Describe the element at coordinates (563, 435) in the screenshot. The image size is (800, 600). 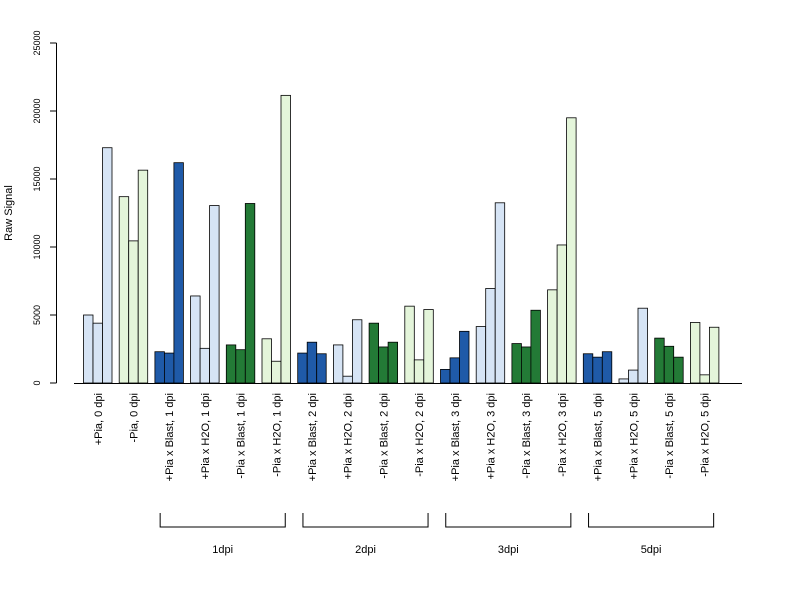
I see `x-tick-label: -Pia x H2O, 3 dpi` at that location.